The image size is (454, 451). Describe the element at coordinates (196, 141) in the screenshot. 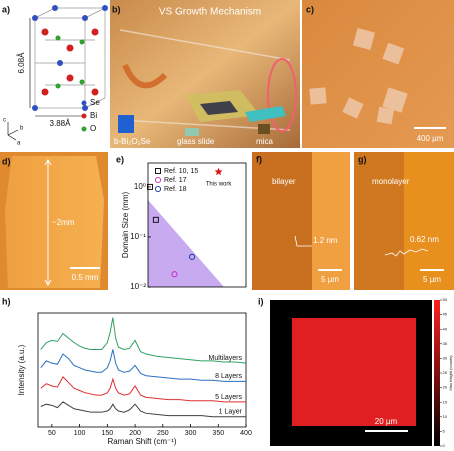

I see `item-label: glass slide` at that location.